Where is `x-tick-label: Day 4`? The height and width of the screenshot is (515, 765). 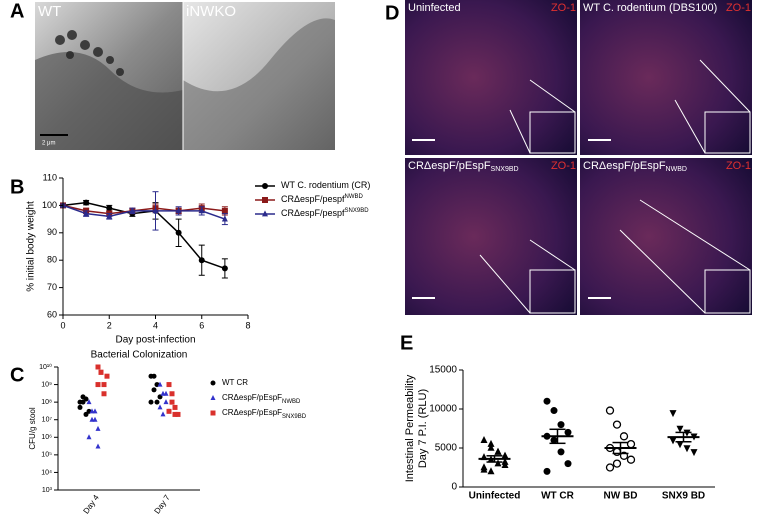
x-tick-label: Day 4 is located at coordinates (92, 504).